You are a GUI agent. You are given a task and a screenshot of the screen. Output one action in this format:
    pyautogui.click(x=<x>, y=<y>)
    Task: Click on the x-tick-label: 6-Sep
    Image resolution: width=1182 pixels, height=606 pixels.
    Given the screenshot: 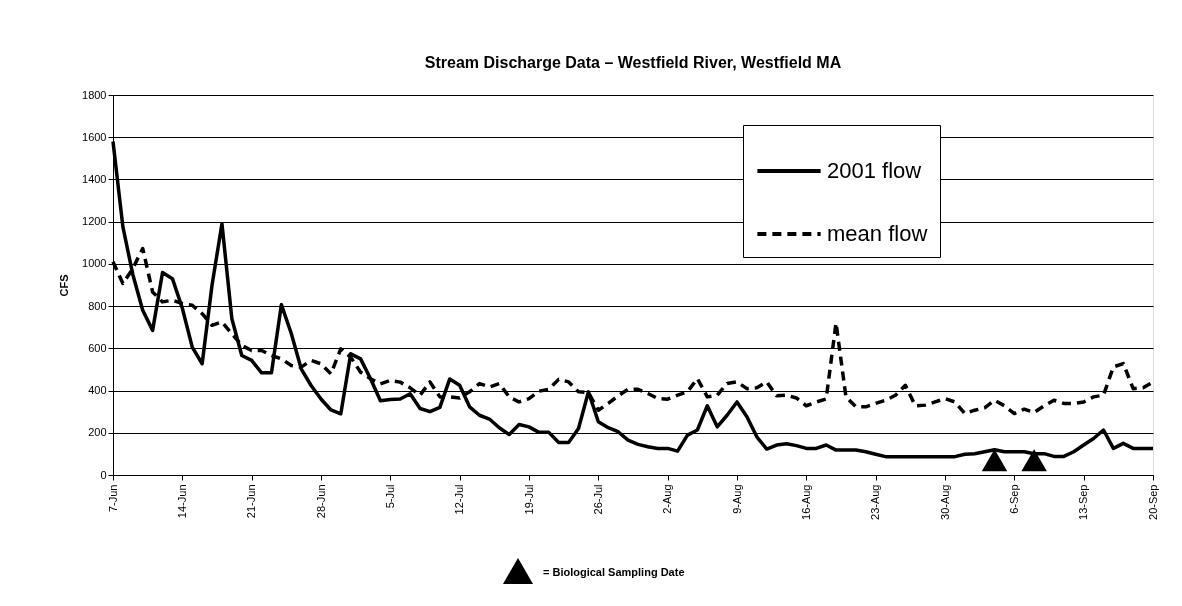 What is the action you would take?
    pyautogui.click(x=1013, y=499)
    